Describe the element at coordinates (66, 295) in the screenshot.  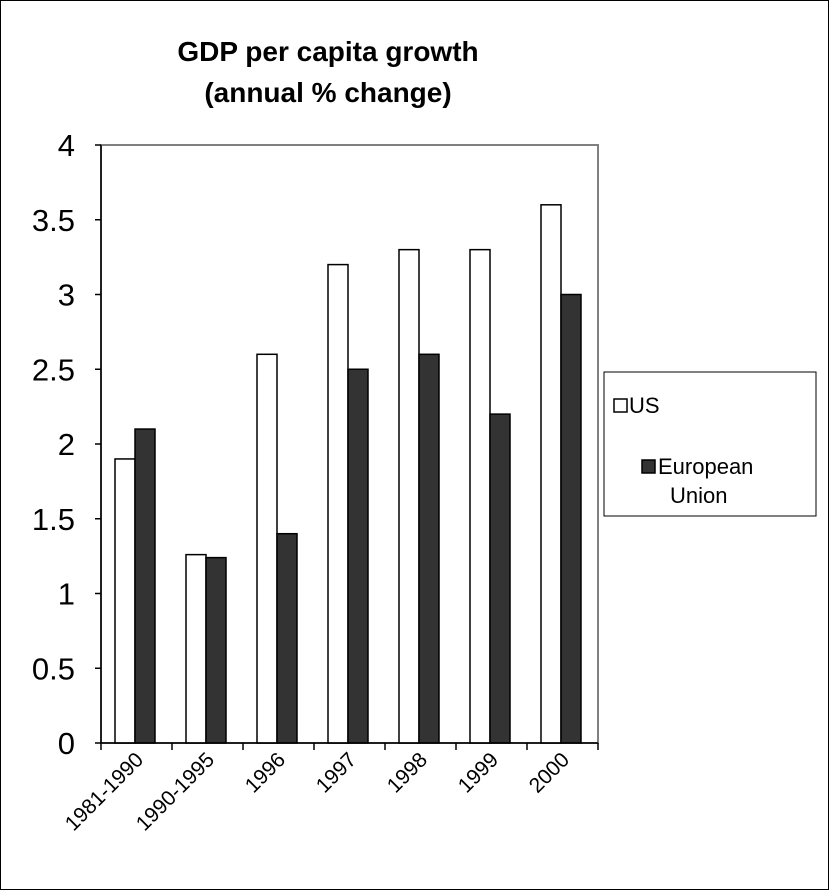
I see `y-tick-label-6: 3` at that location.